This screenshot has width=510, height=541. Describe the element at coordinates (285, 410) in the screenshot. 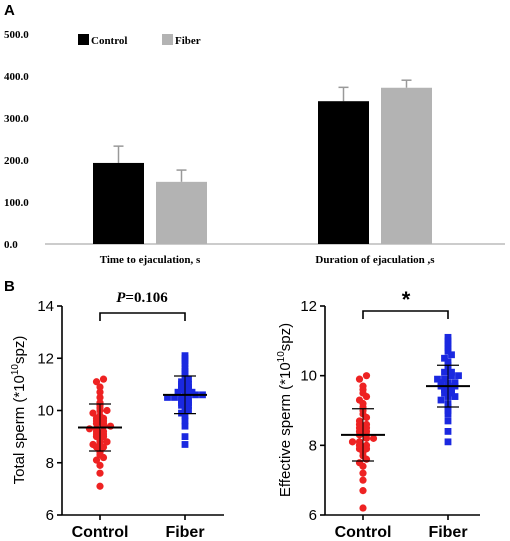

I see `y-axis-label: Effective sperm (*1010spz)` at that location.